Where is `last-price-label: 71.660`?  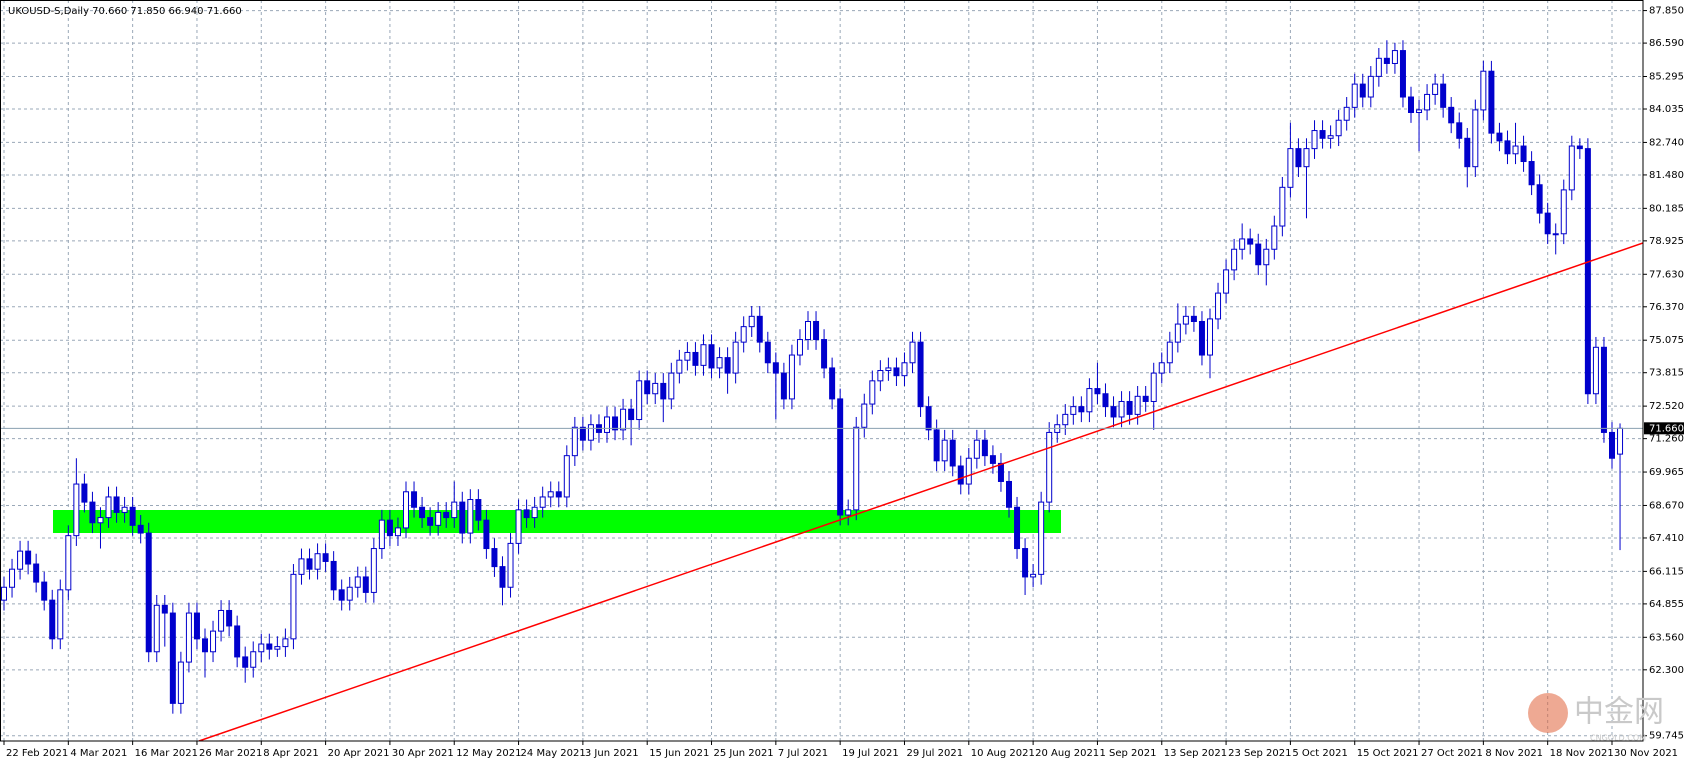
last-price-label: 71.660 is located at coordinates (1666, 428).